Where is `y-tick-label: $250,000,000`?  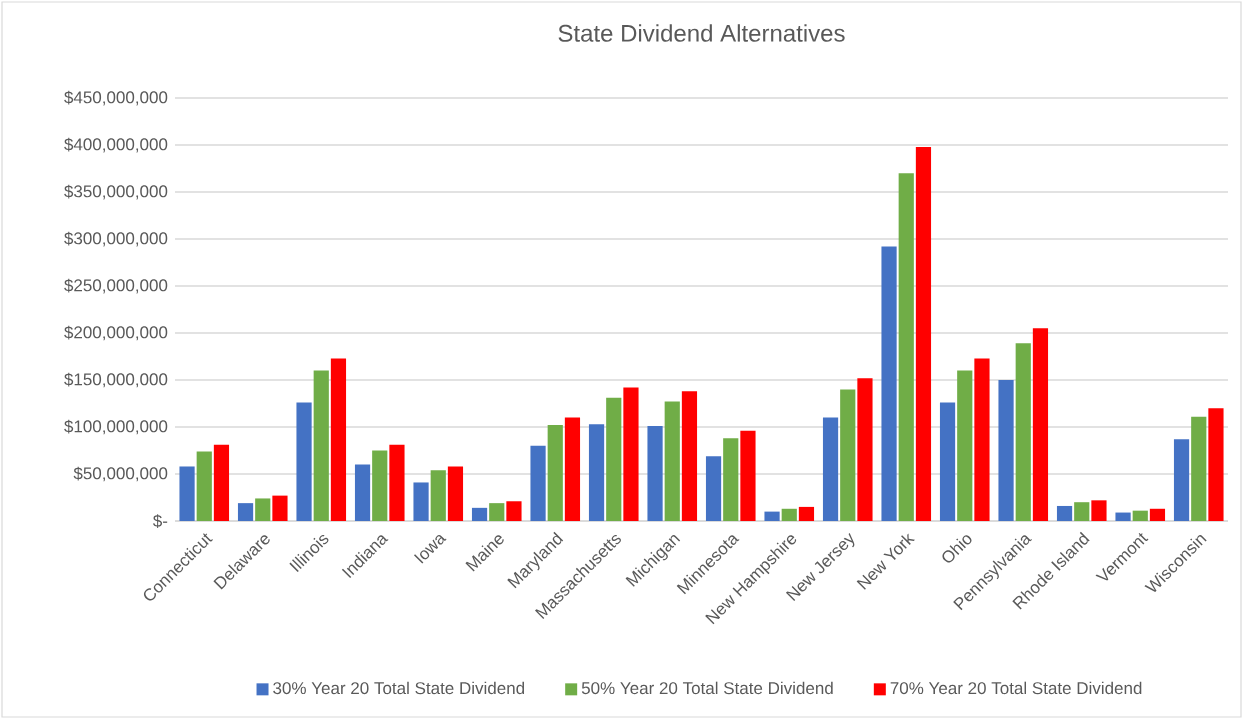
y-tick-label: $250,000,000 is located at coordinates (116, 286).